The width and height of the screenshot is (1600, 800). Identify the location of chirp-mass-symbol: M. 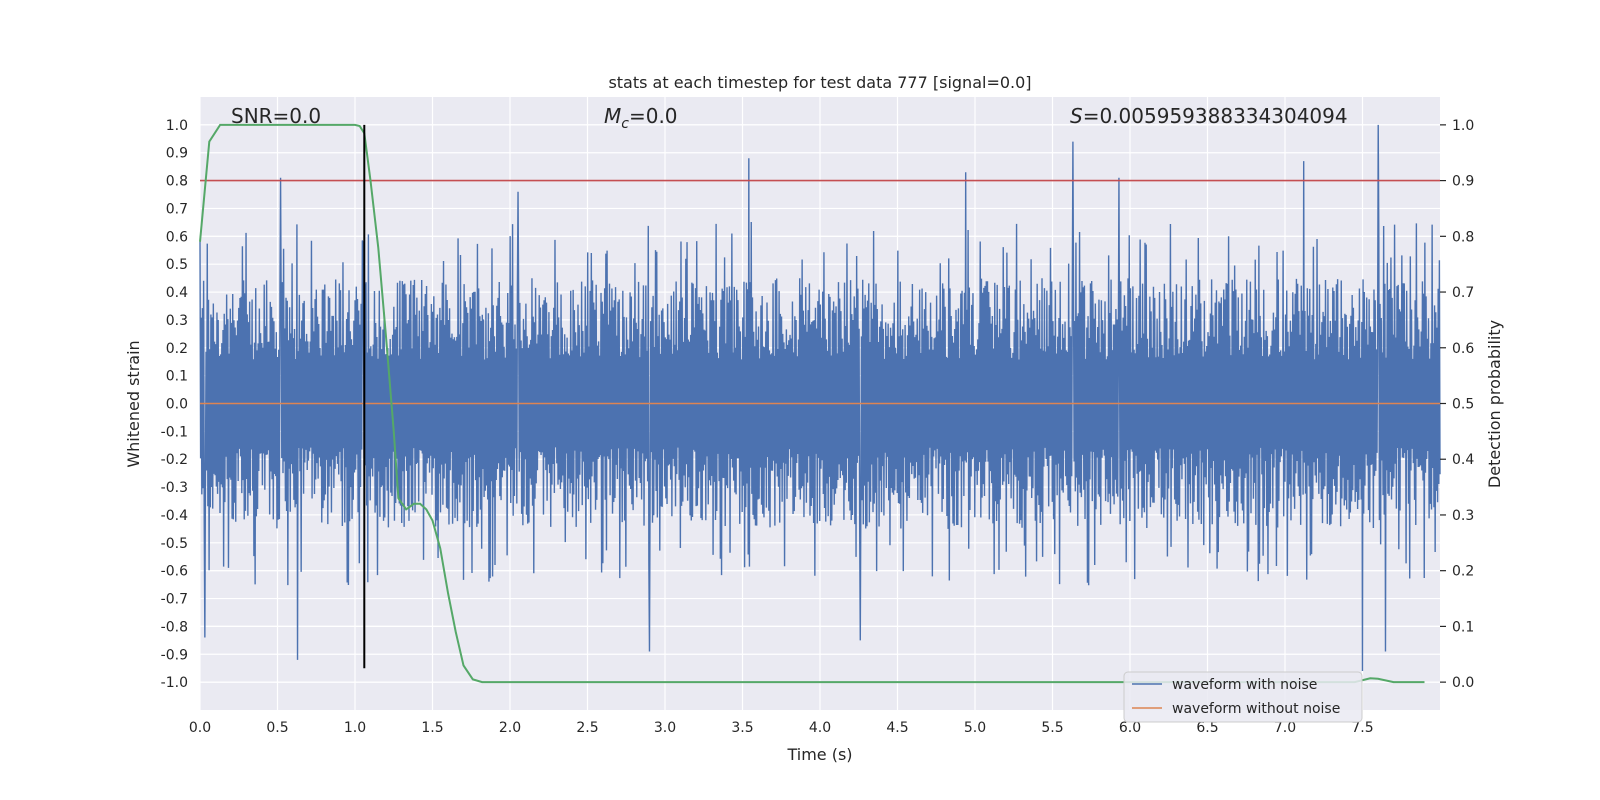
(612, 116).